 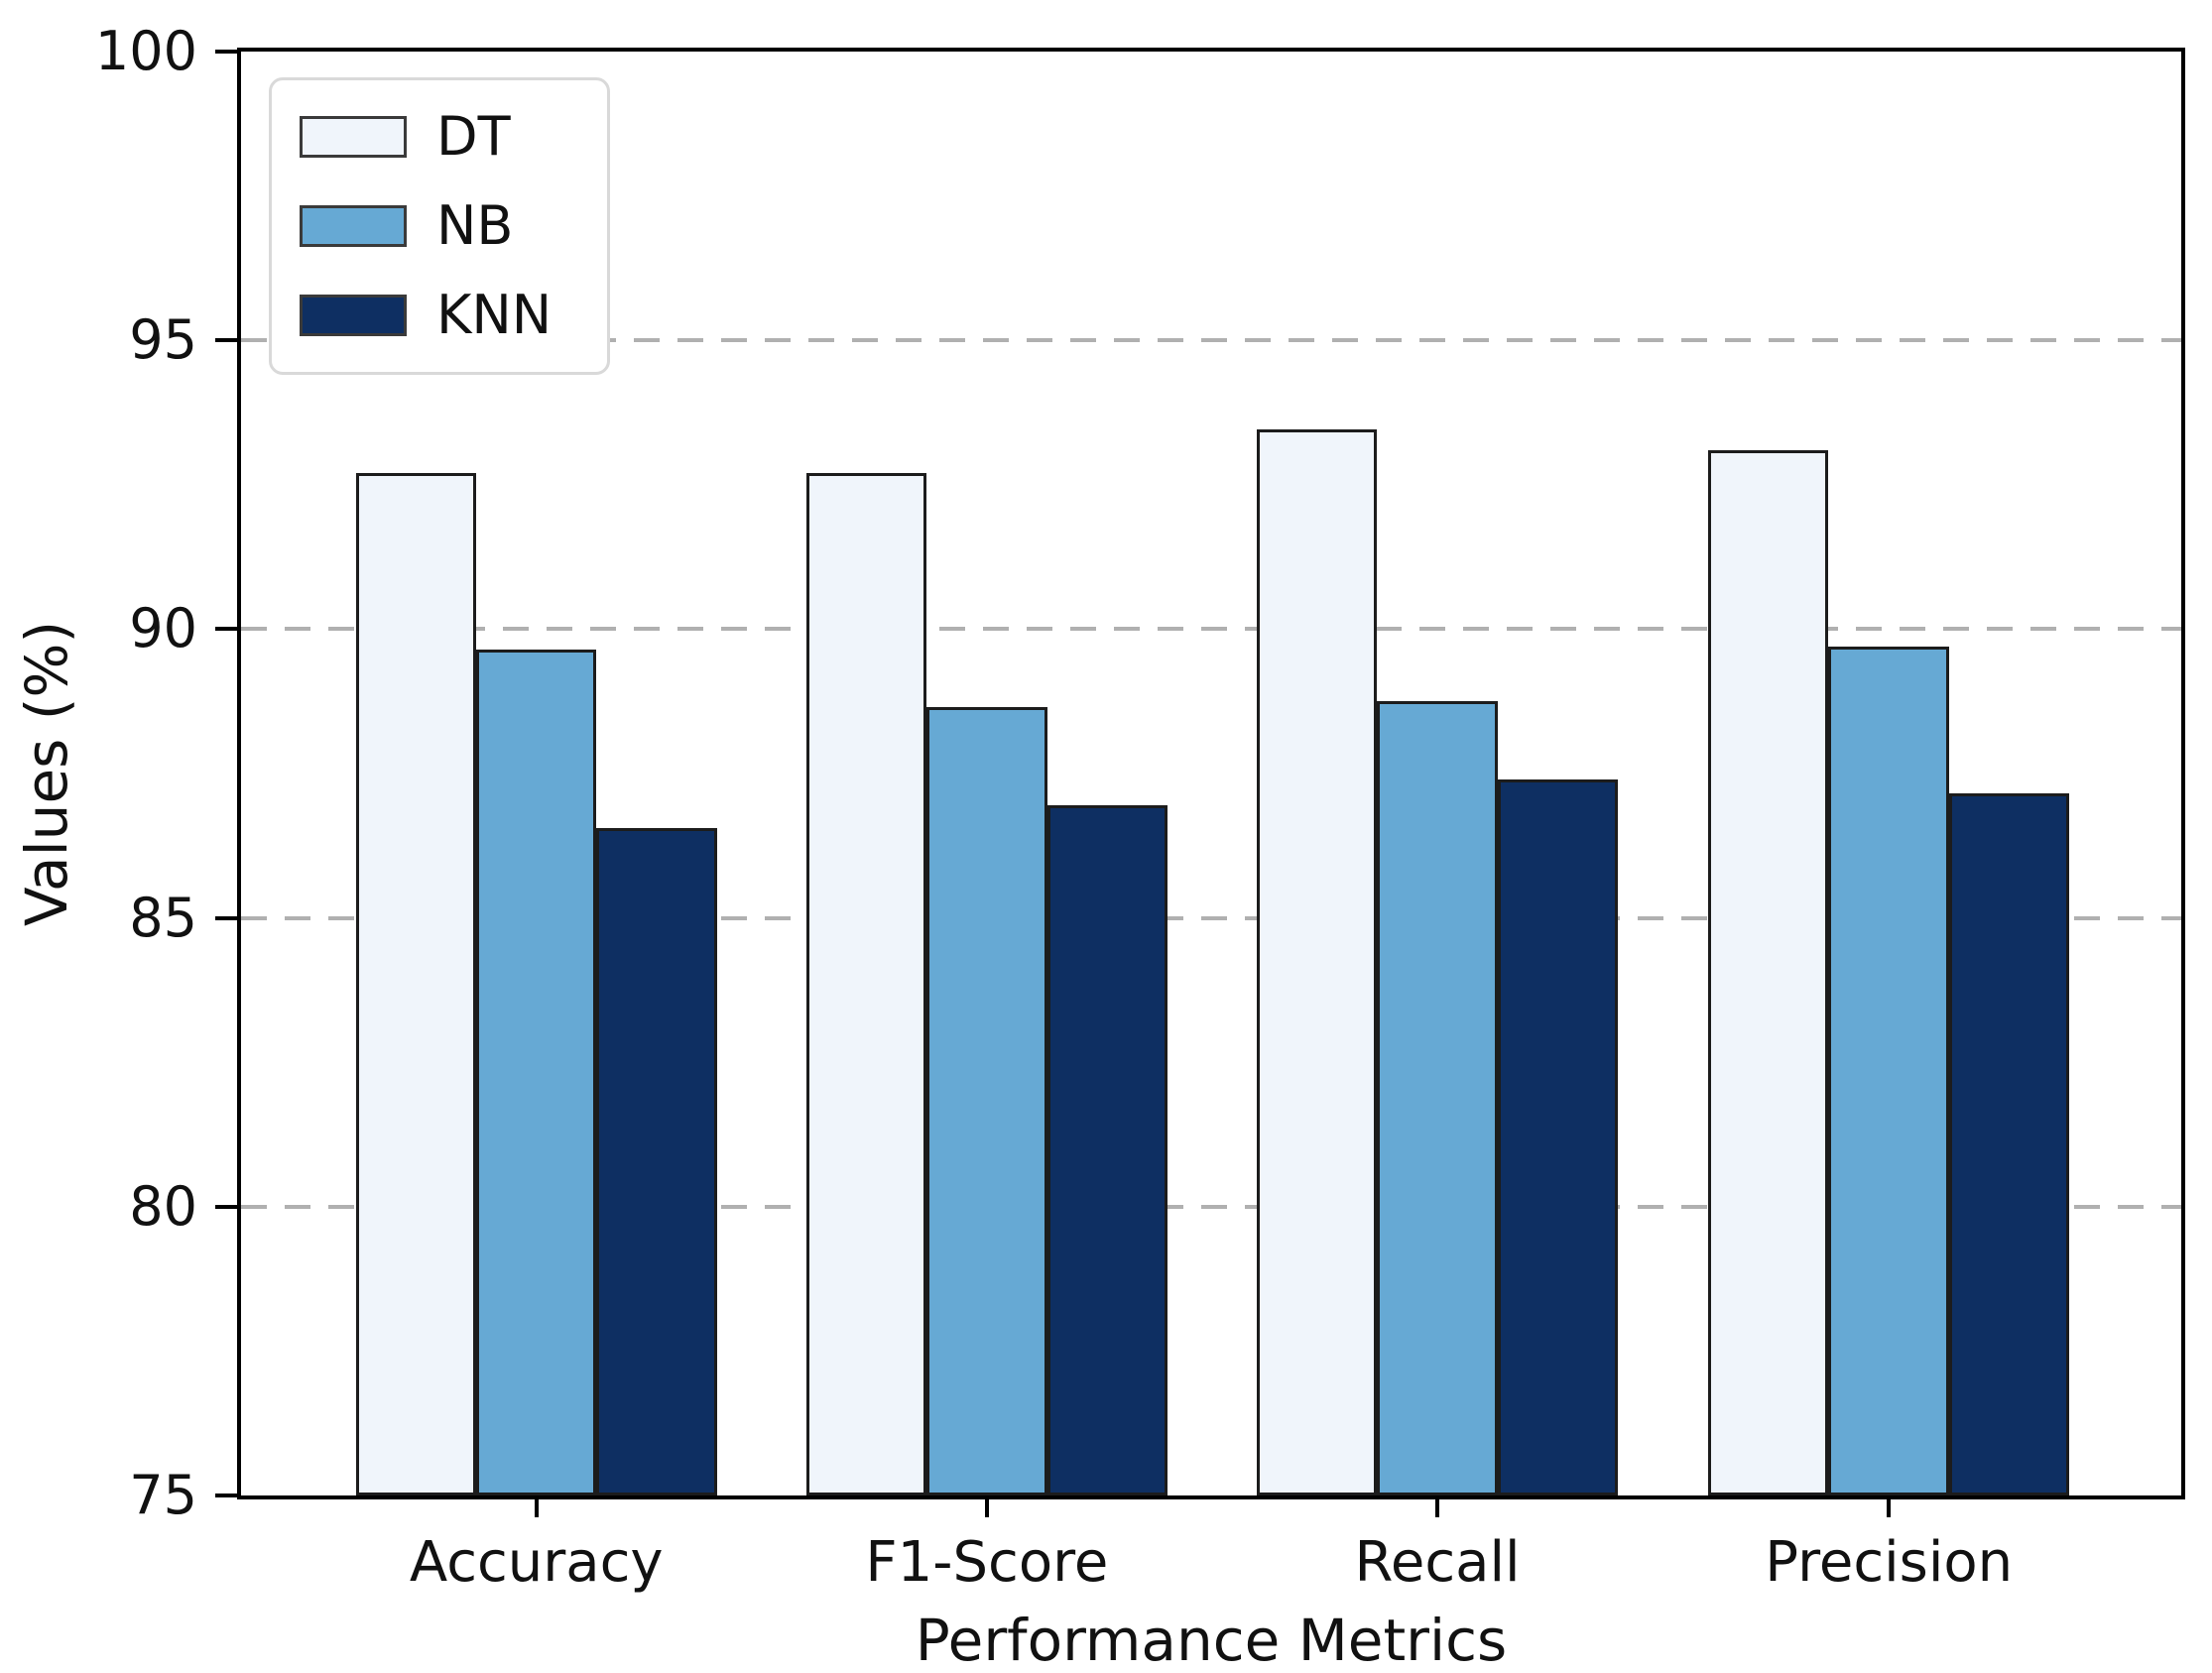 I want to click on legend: DT NB KNN, so click(x=440, y=226).